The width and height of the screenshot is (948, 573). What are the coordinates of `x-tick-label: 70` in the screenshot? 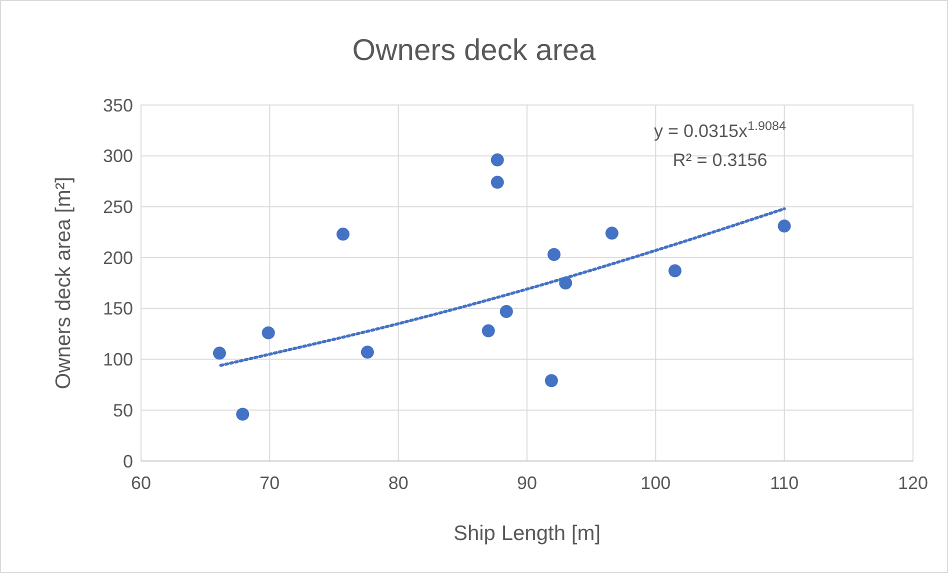 It's located at (270, 483).